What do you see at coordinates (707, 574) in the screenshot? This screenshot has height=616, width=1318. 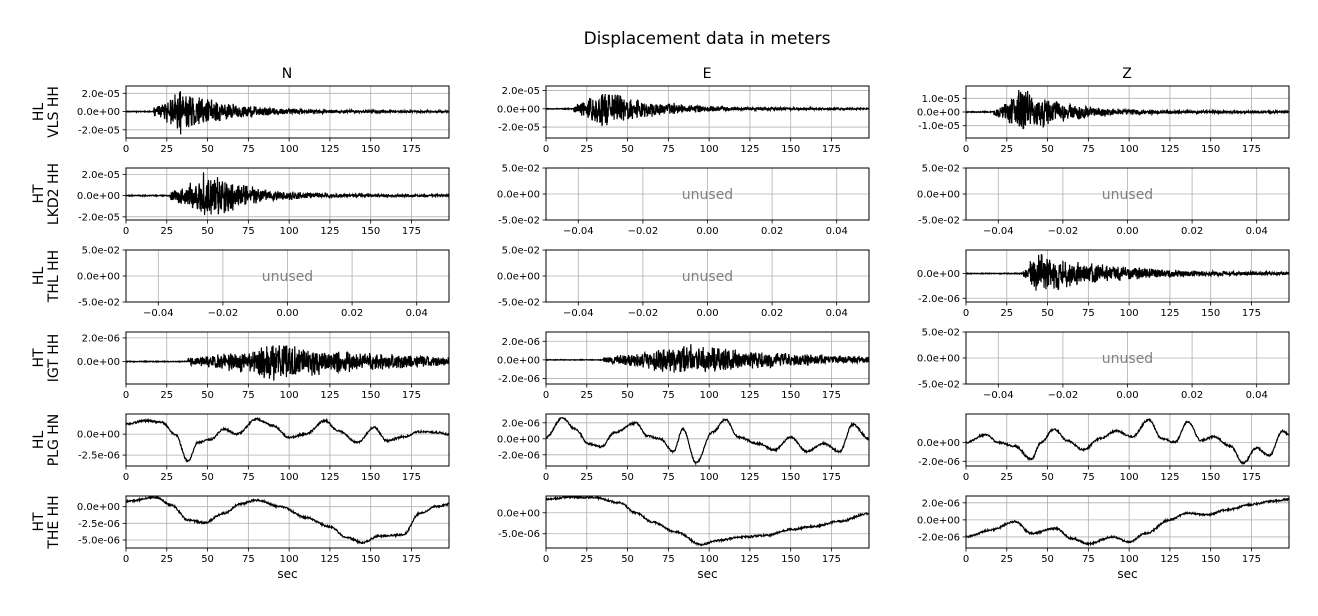 I see `x-axis-label: sec` at bounding box center [707, 574].